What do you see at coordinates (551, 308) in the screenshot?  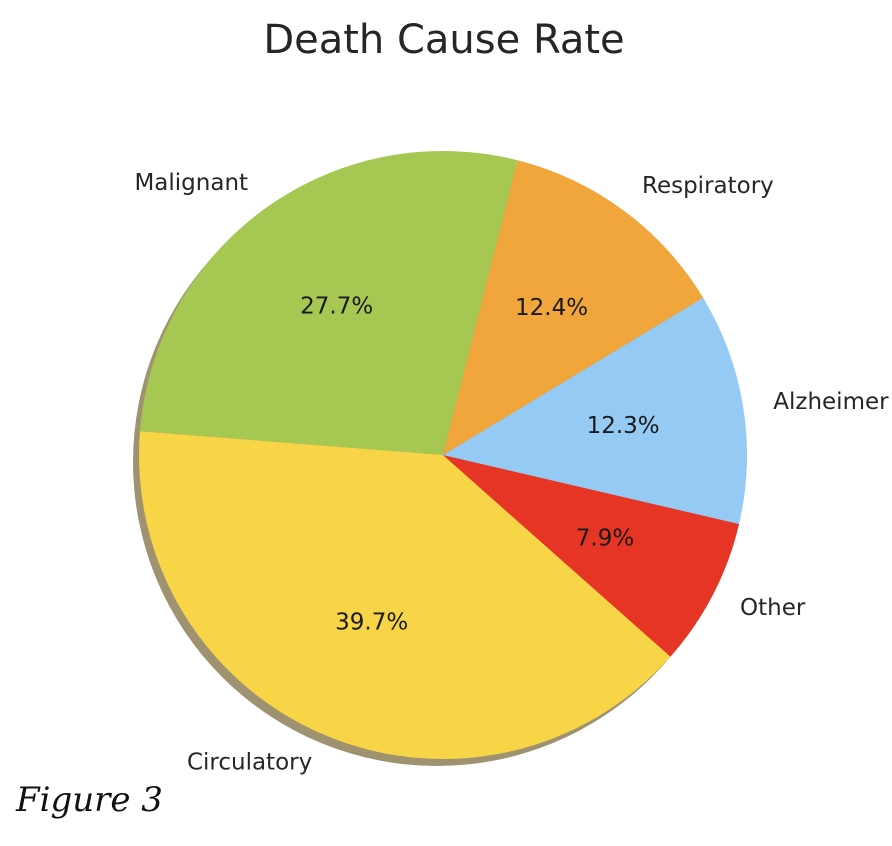 I see `percent-label-respiratory: 12.4%` at bounding box center [551, 308].